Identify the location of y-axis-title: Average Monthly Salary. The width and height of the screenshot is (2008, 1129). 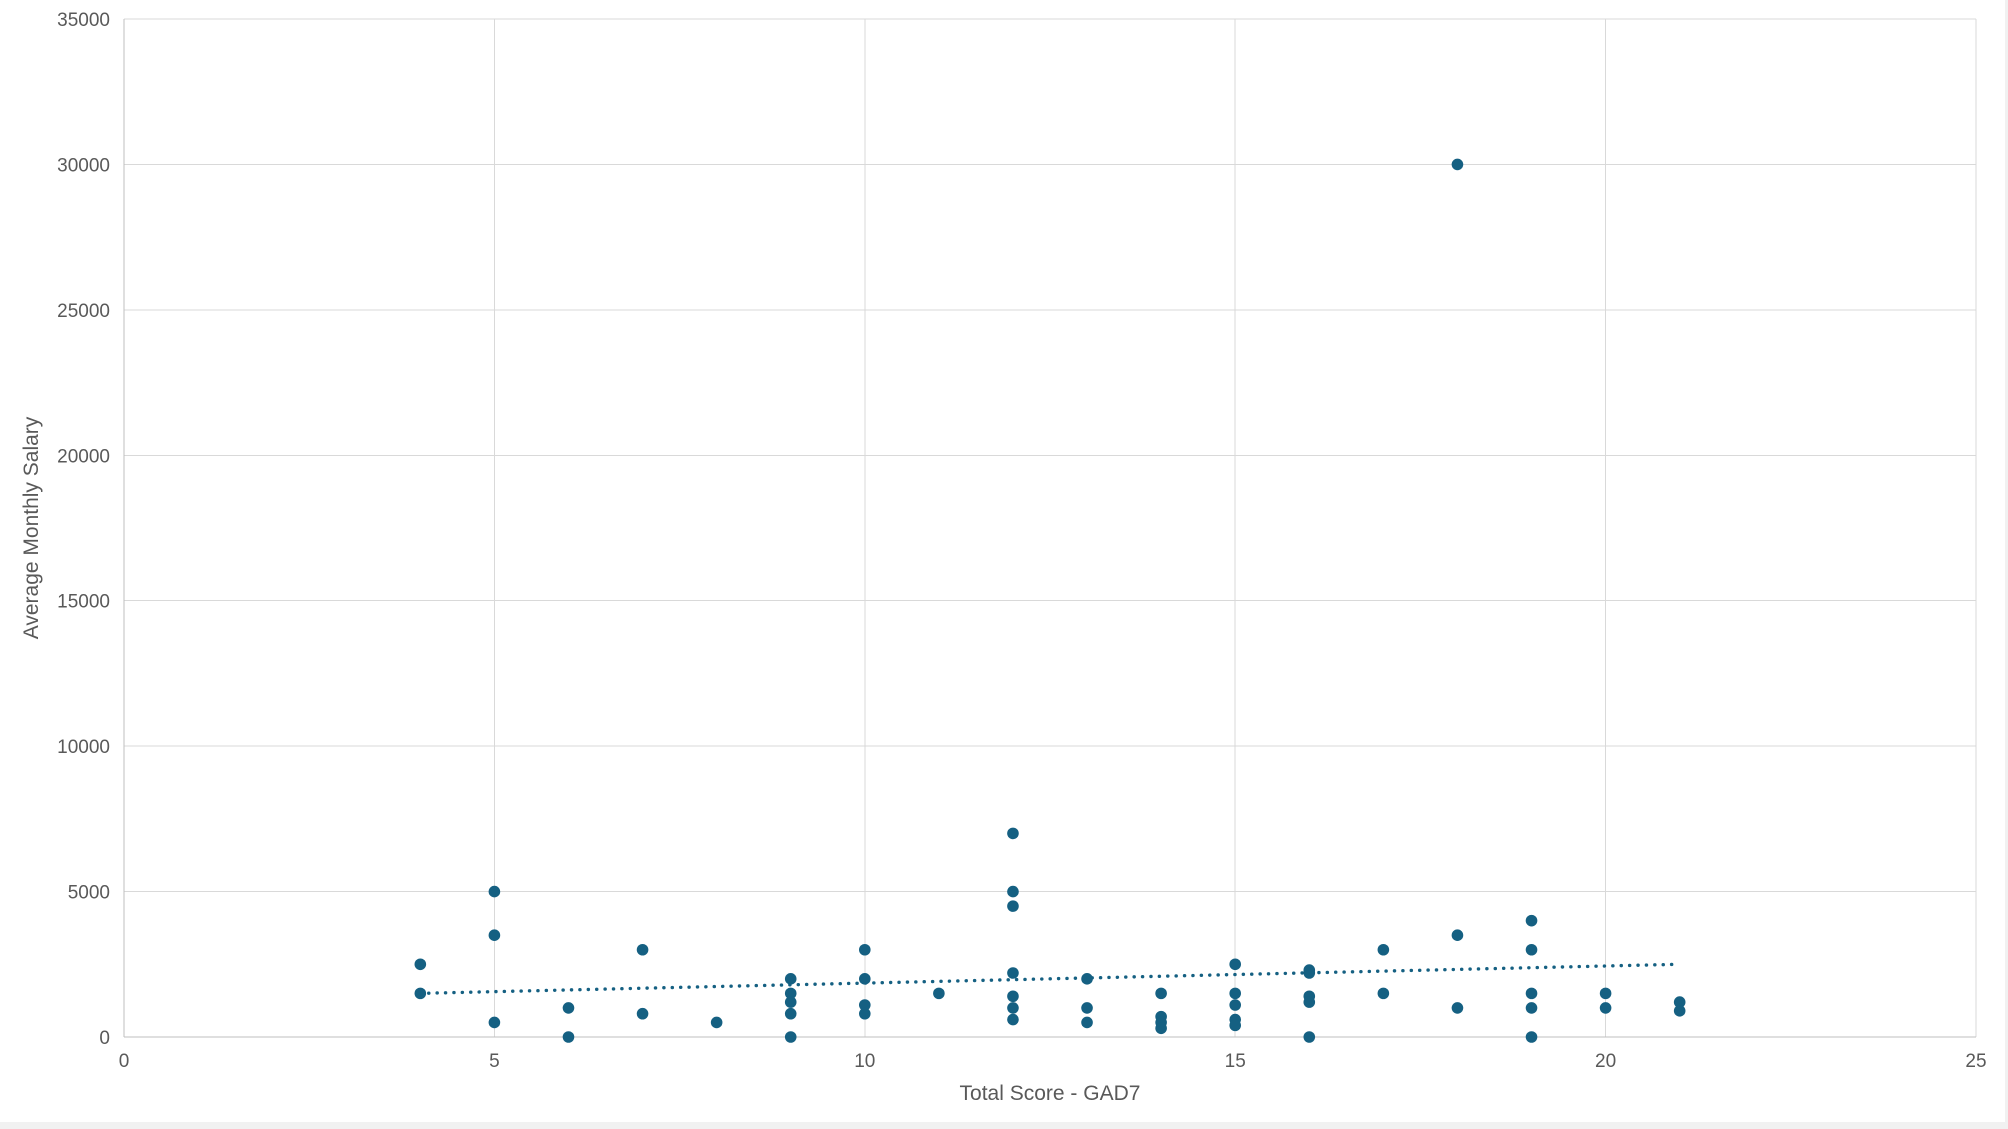
(31, 527).